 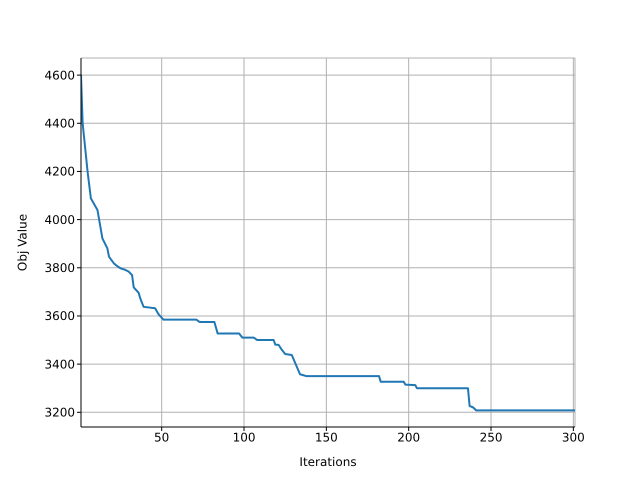 What do you see at coordinates (59, 268) in the screenshot?
I see `y-tick-label: 3800` at bounding box center [59, 268].